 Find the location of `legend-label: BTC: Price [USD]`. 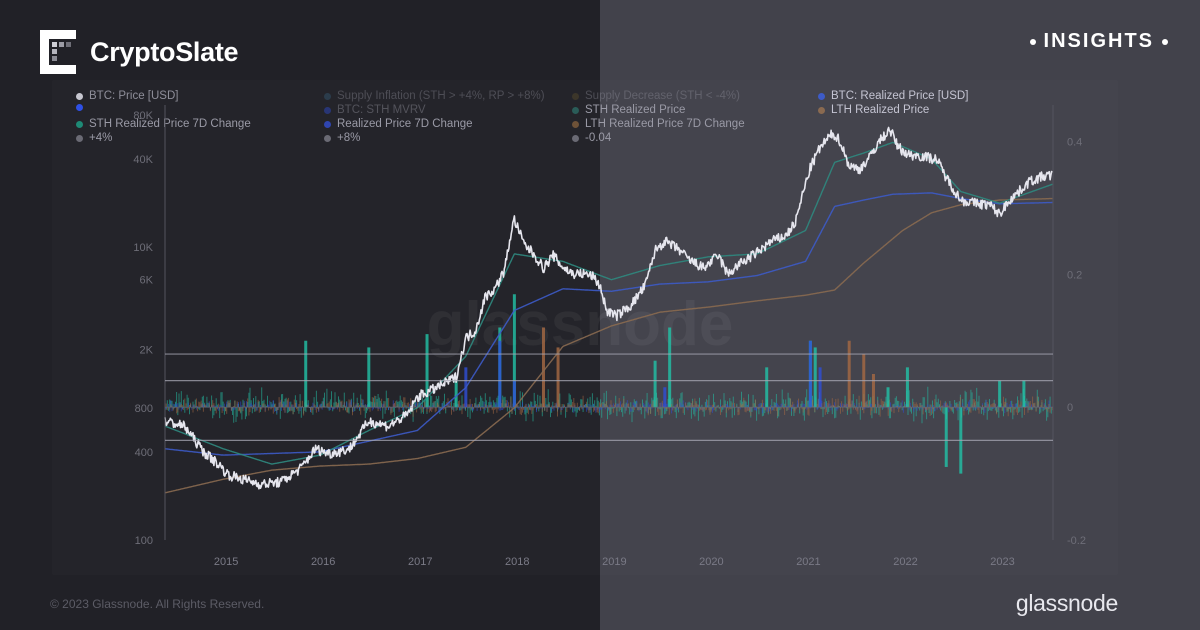

legend-label: BTC: Price [USD] is located at coordinates (134, 96).